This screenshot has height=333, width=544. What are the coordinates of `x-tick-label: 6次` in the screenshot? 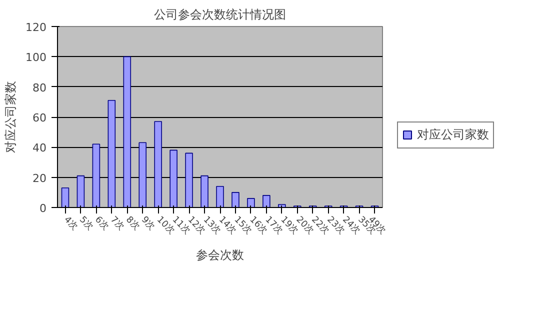 It's located at (101, 223).